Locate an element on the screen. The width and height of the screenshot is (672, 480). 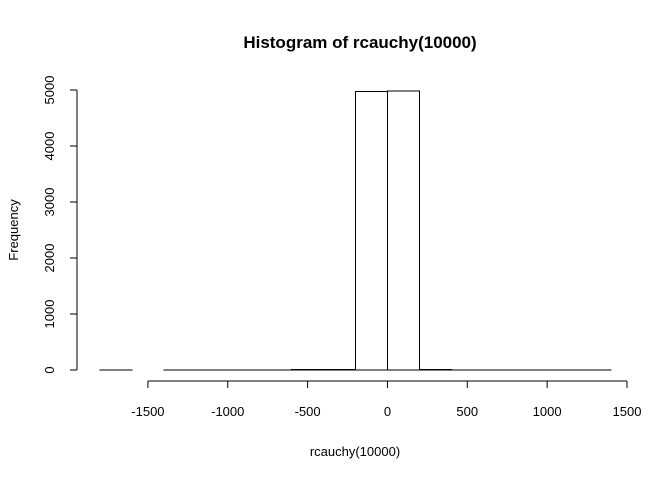
x-axis-label: rcauchy(10000) is located at coordinates (355, 451).